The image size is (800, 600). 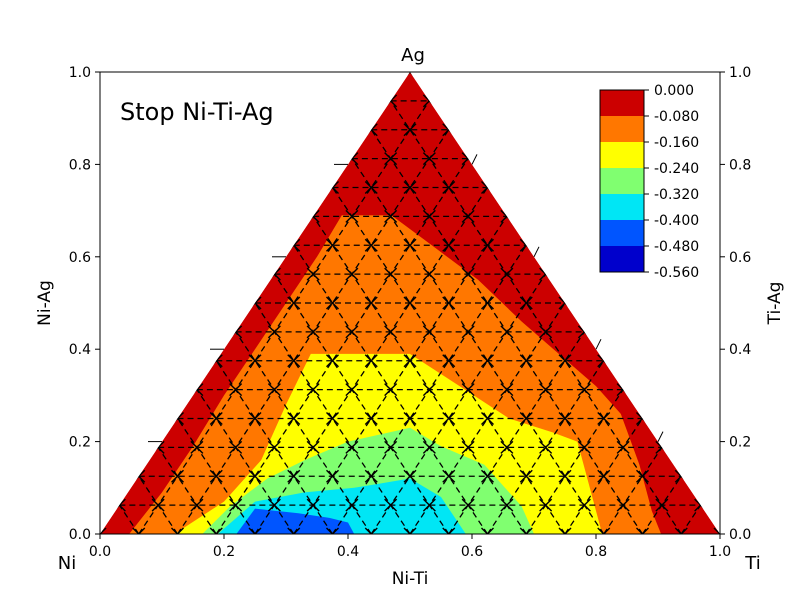 What do you see at coordinates (67, 563) in the screenshot?
I see `vertex-label-left: Ni` at bounding box center [67, 563].